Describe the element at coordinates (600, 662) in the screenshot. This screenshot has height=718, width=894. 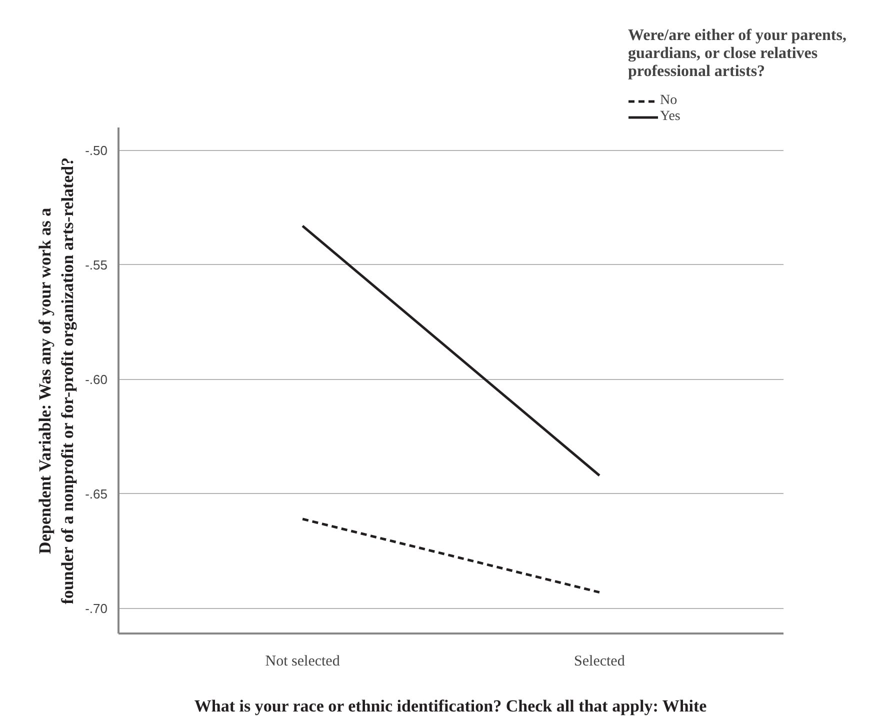
I see `x-tick-label: Selected` at that location.